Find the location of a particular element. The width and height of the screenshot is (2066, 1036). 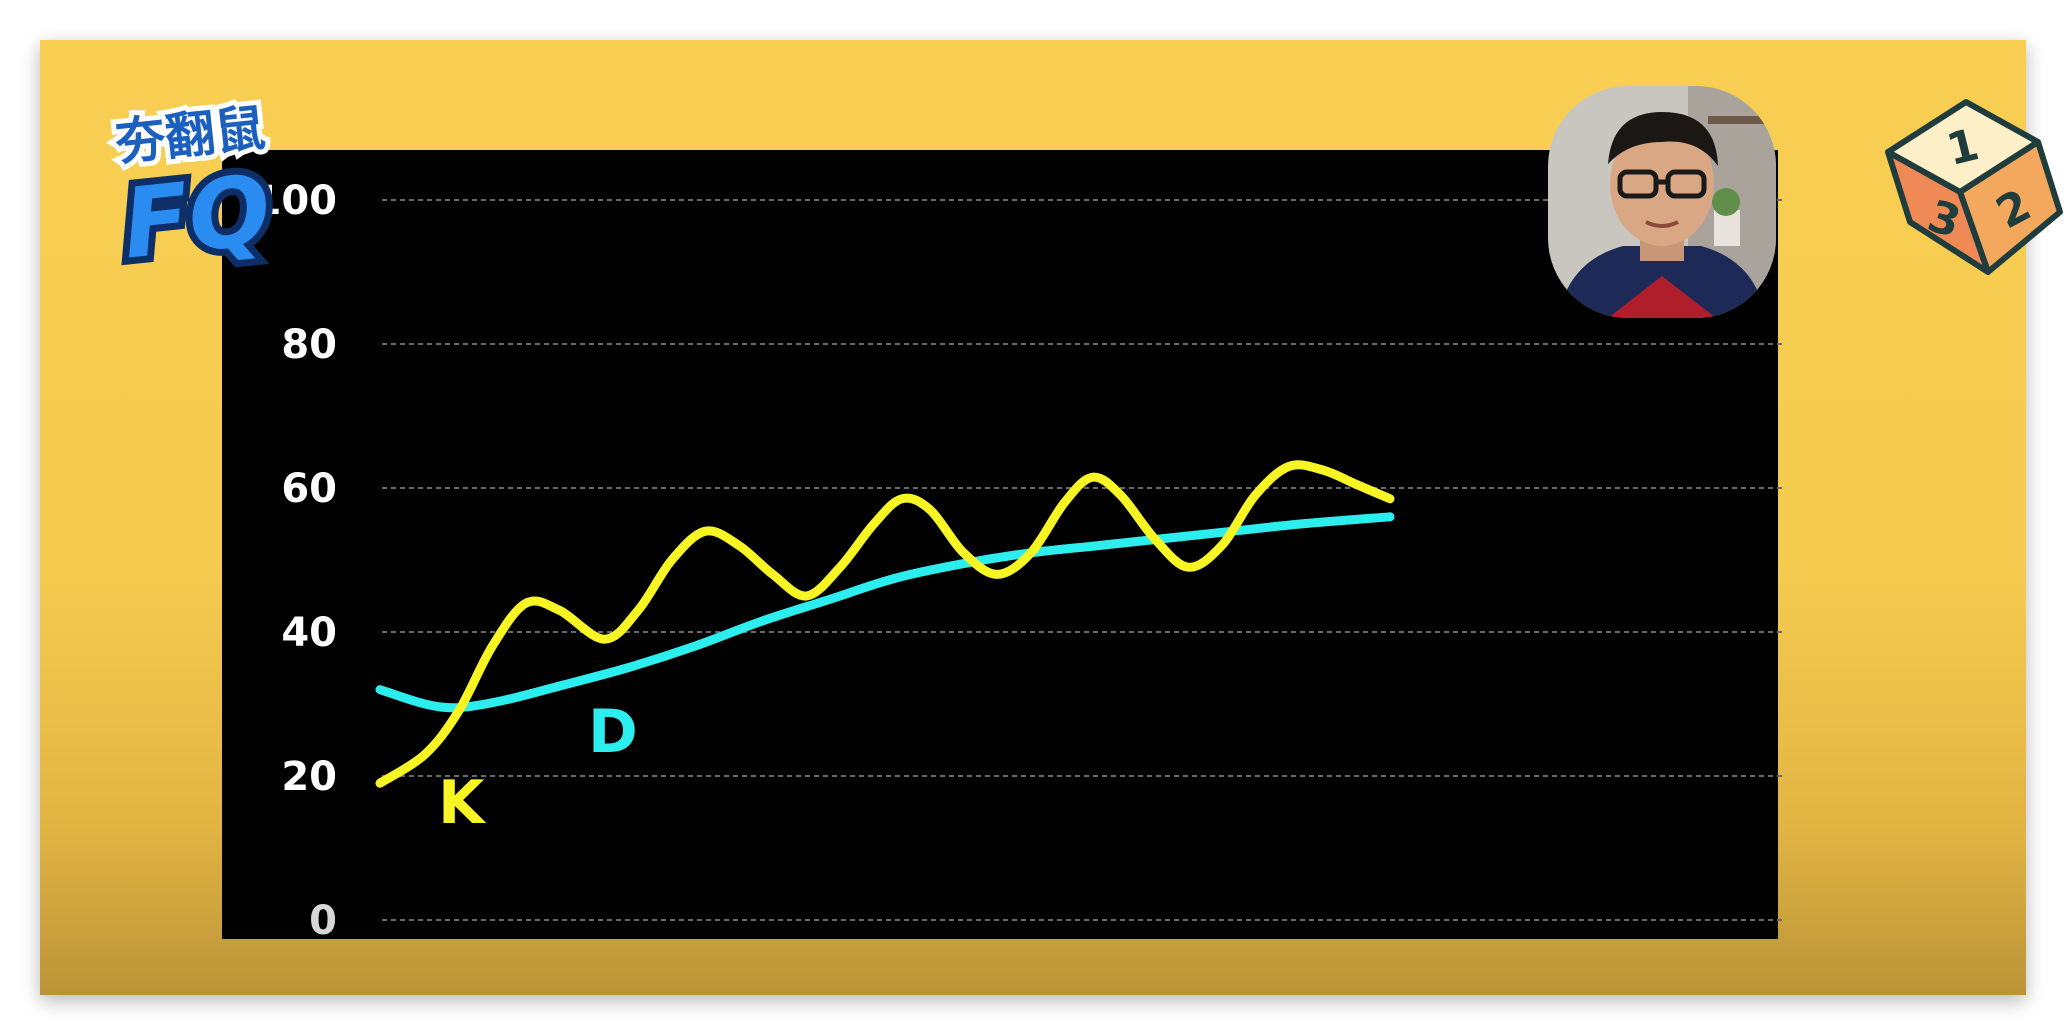

logo-text-fq-fill: FQ is located at coordinates (197, 217).